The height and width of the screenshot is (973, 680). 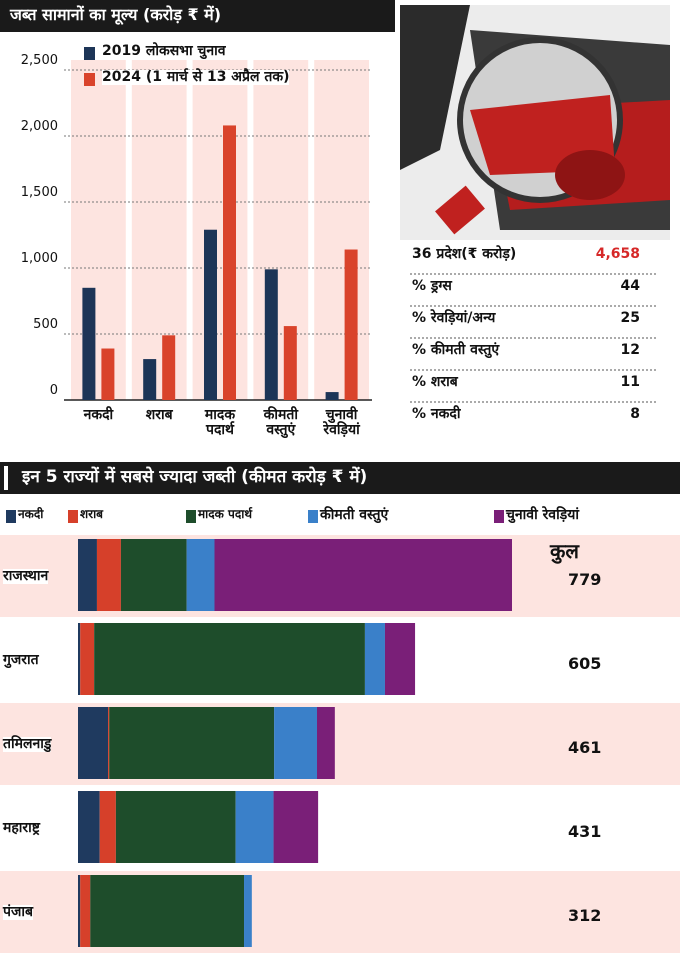 What do you see at coordinates (98, 415) in the screenshot?
I see `x-tick-label: नकदी` at bounding box center [98, 415].